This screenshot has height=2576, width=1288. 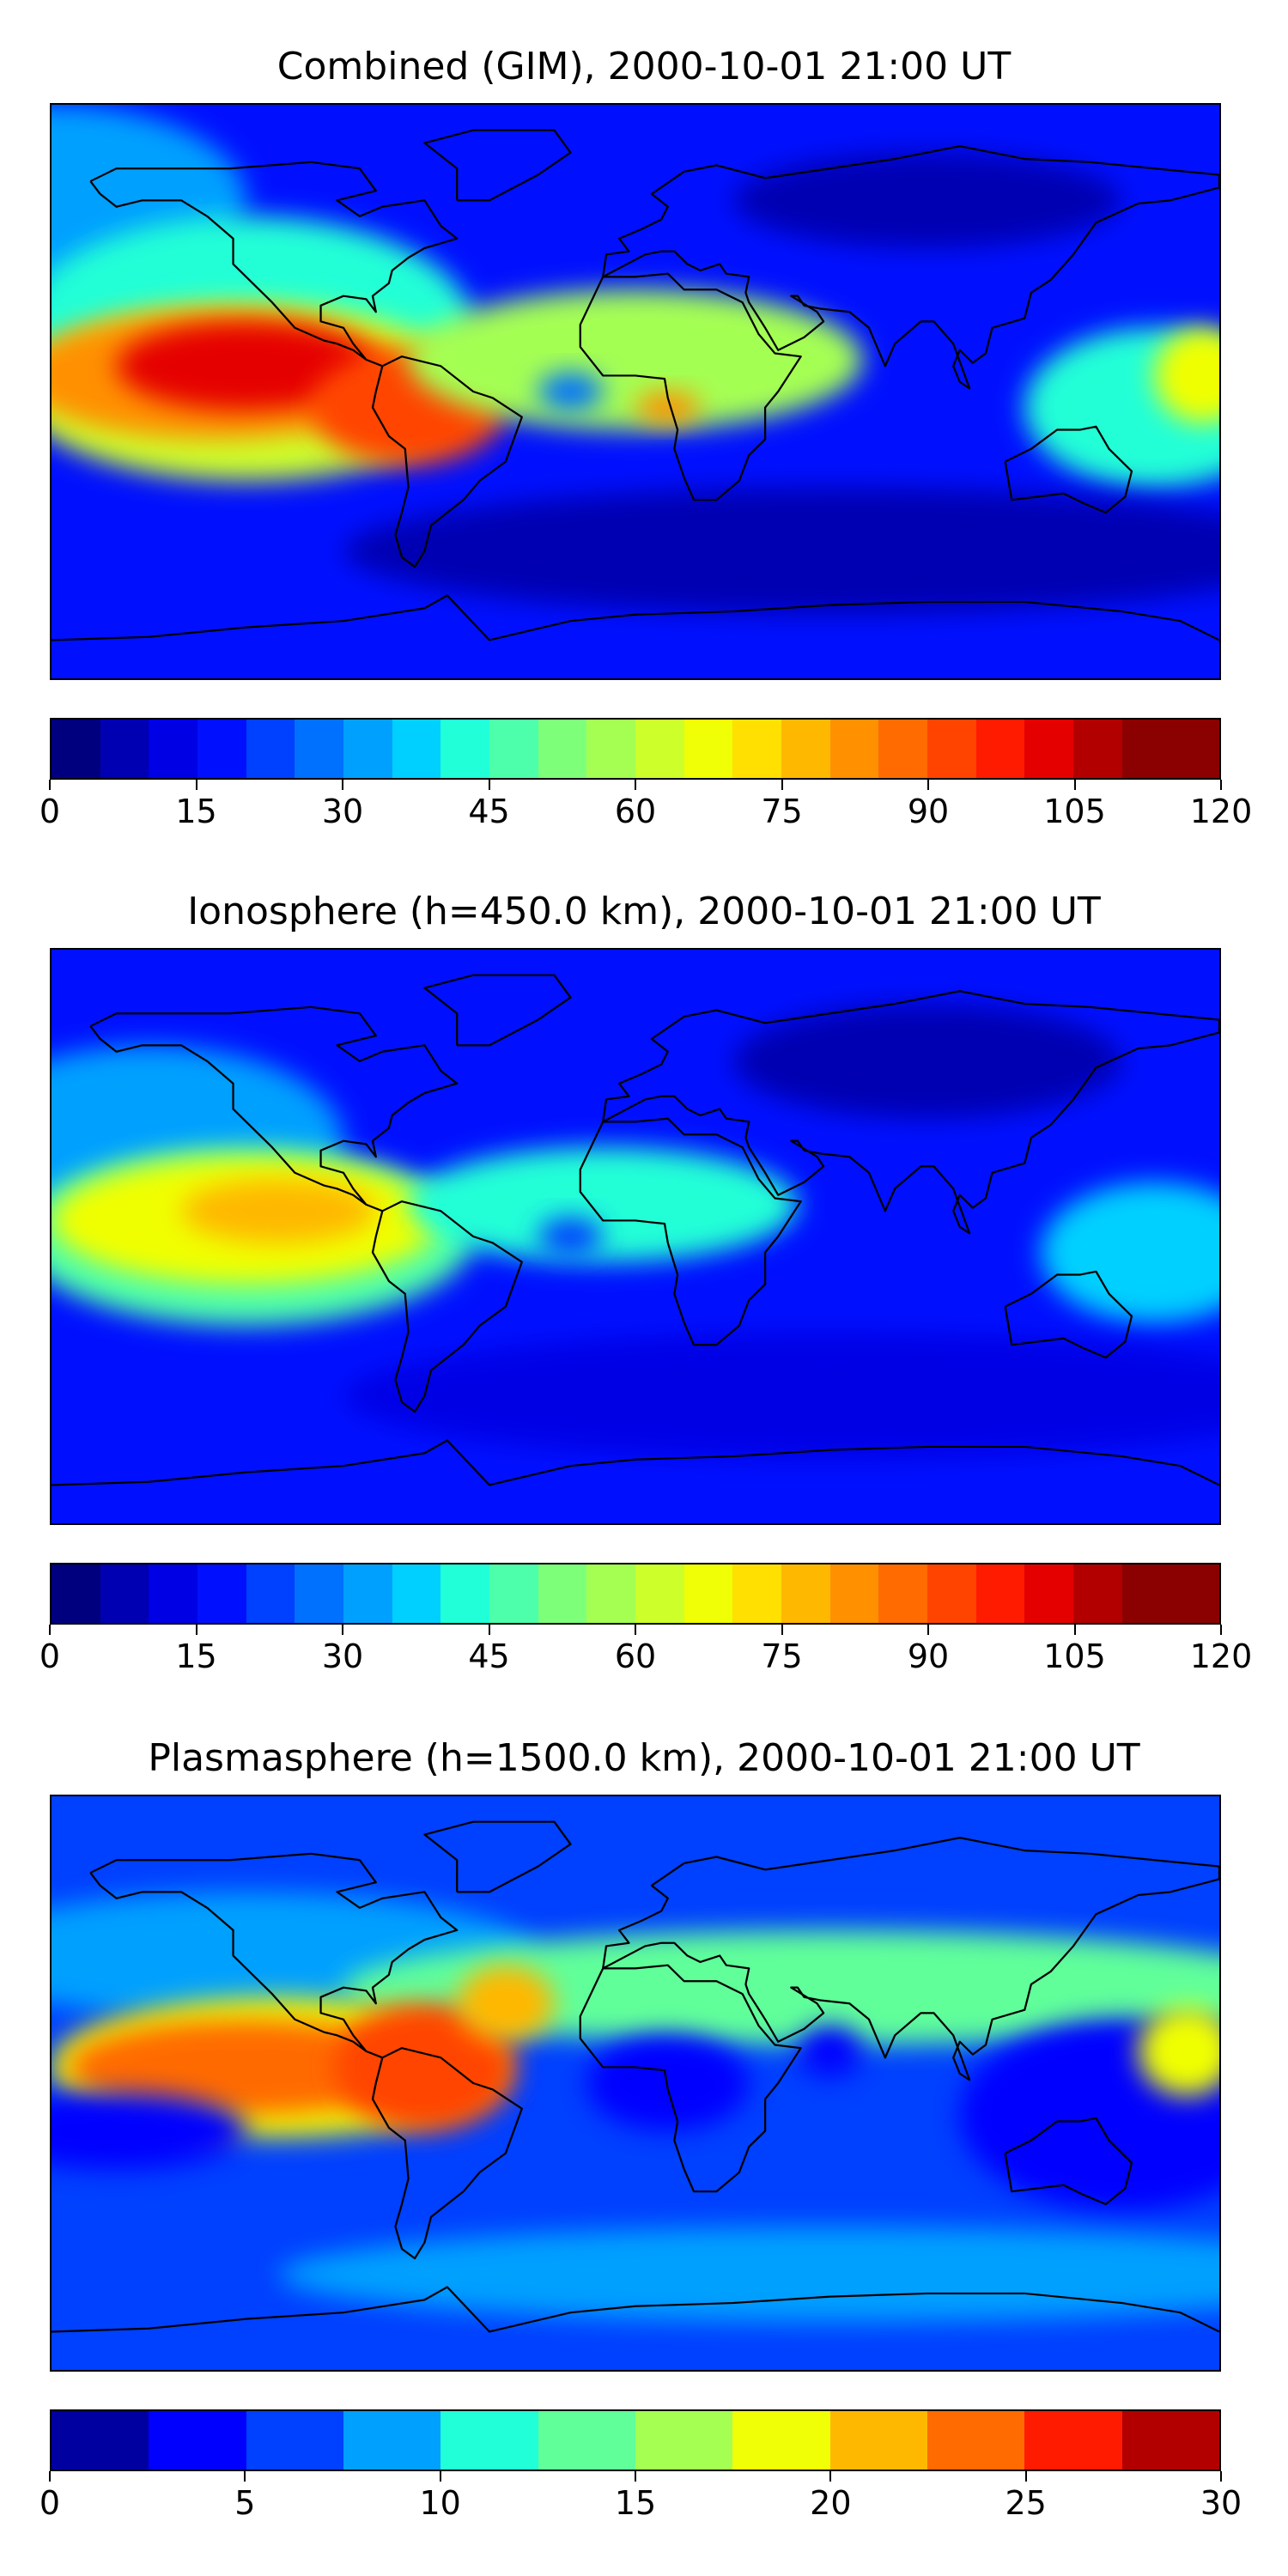 What do you see at coordinates (440, 2503) in the screenshot?
I see `colorbar-tick-label: 10` at bounding box center [440, 2503].